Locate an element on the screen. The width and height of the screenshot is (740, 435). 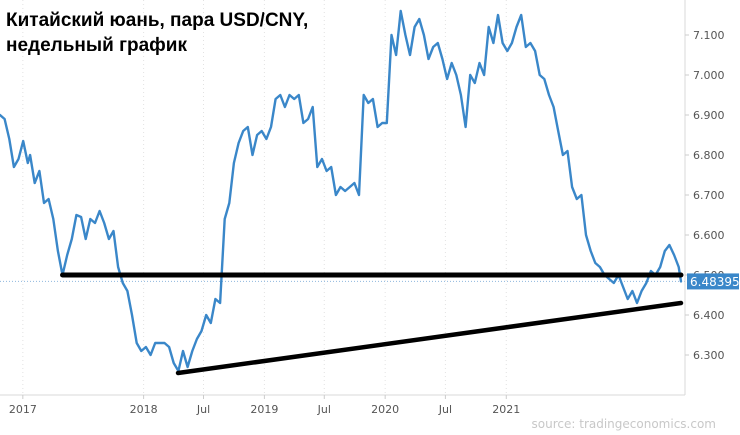
y-tick-label: 7.100 is located at coordinates (709, 35).